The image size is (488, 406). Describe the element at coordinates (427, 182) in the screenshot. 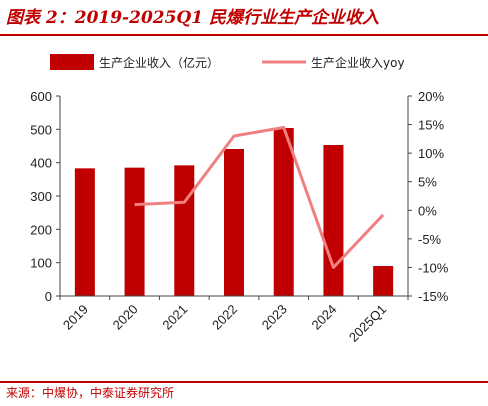

I see `right-tick-label: 5%` at that location.